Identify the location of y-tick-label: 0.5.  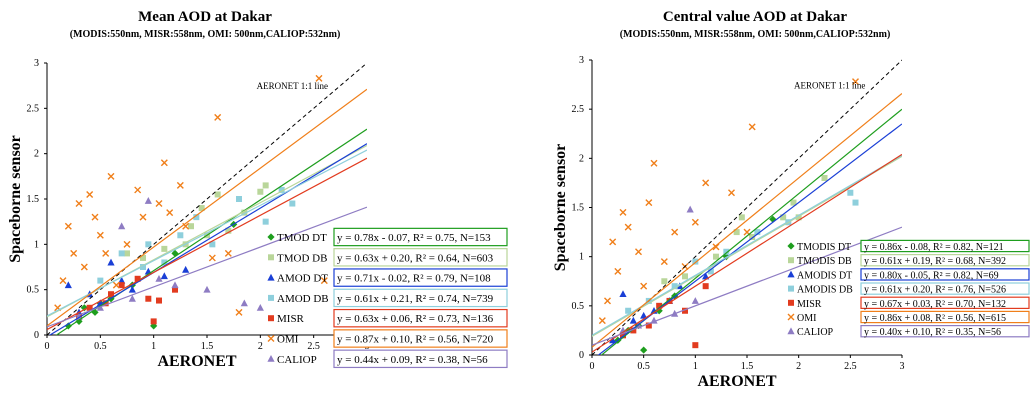
(33, 290).